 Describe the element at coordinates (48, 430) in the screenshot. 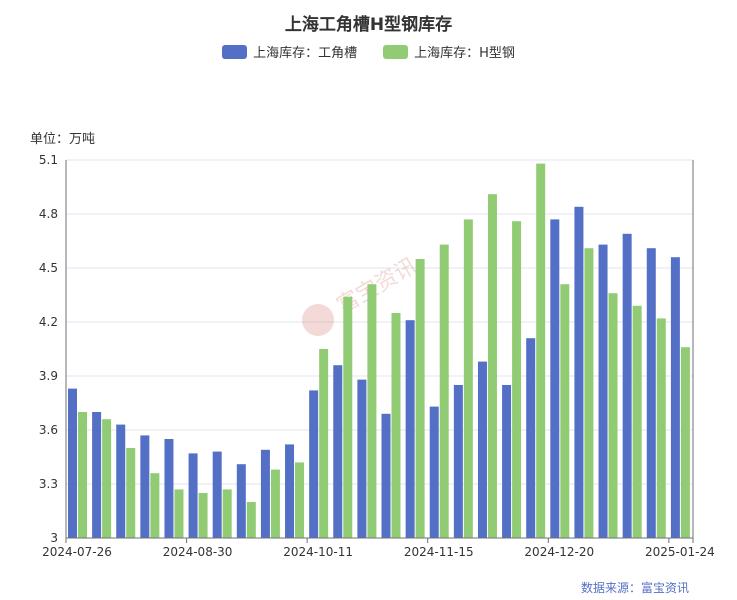

I see `y-tick-label: 3.6` at that location.